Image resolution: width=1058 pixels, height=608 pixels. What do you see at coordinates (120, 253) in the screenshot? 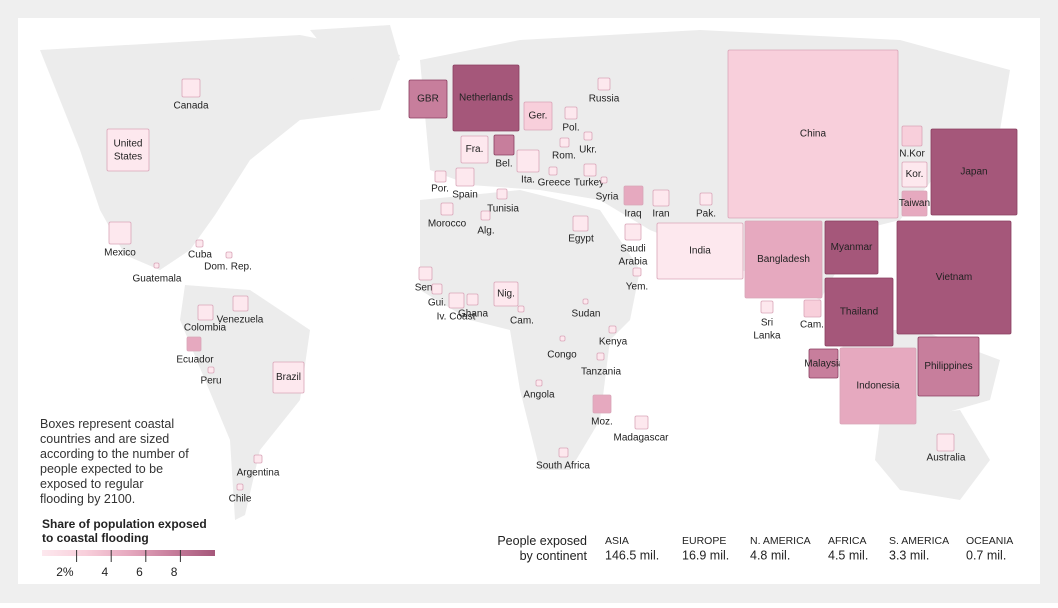
I see `country-label: Mexico` at bounding box center [120, 253].